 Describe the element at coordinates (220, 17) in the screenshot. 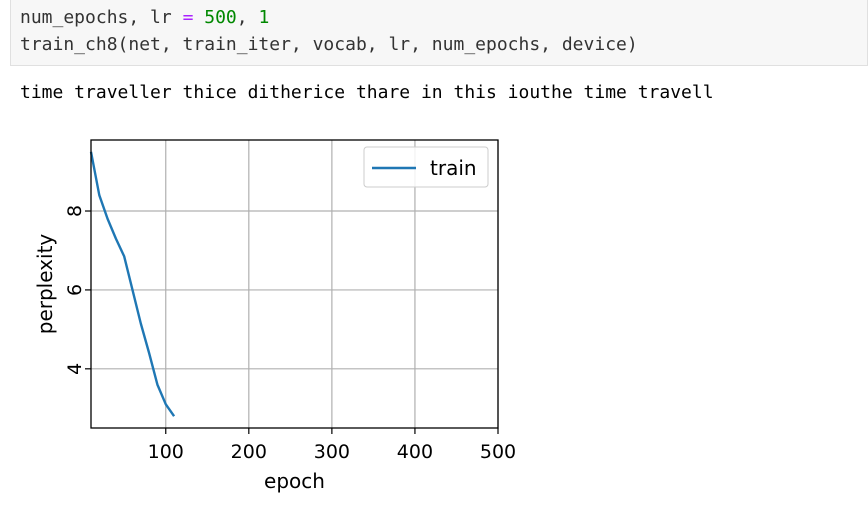

I see `code-token-number: 500` at that location.